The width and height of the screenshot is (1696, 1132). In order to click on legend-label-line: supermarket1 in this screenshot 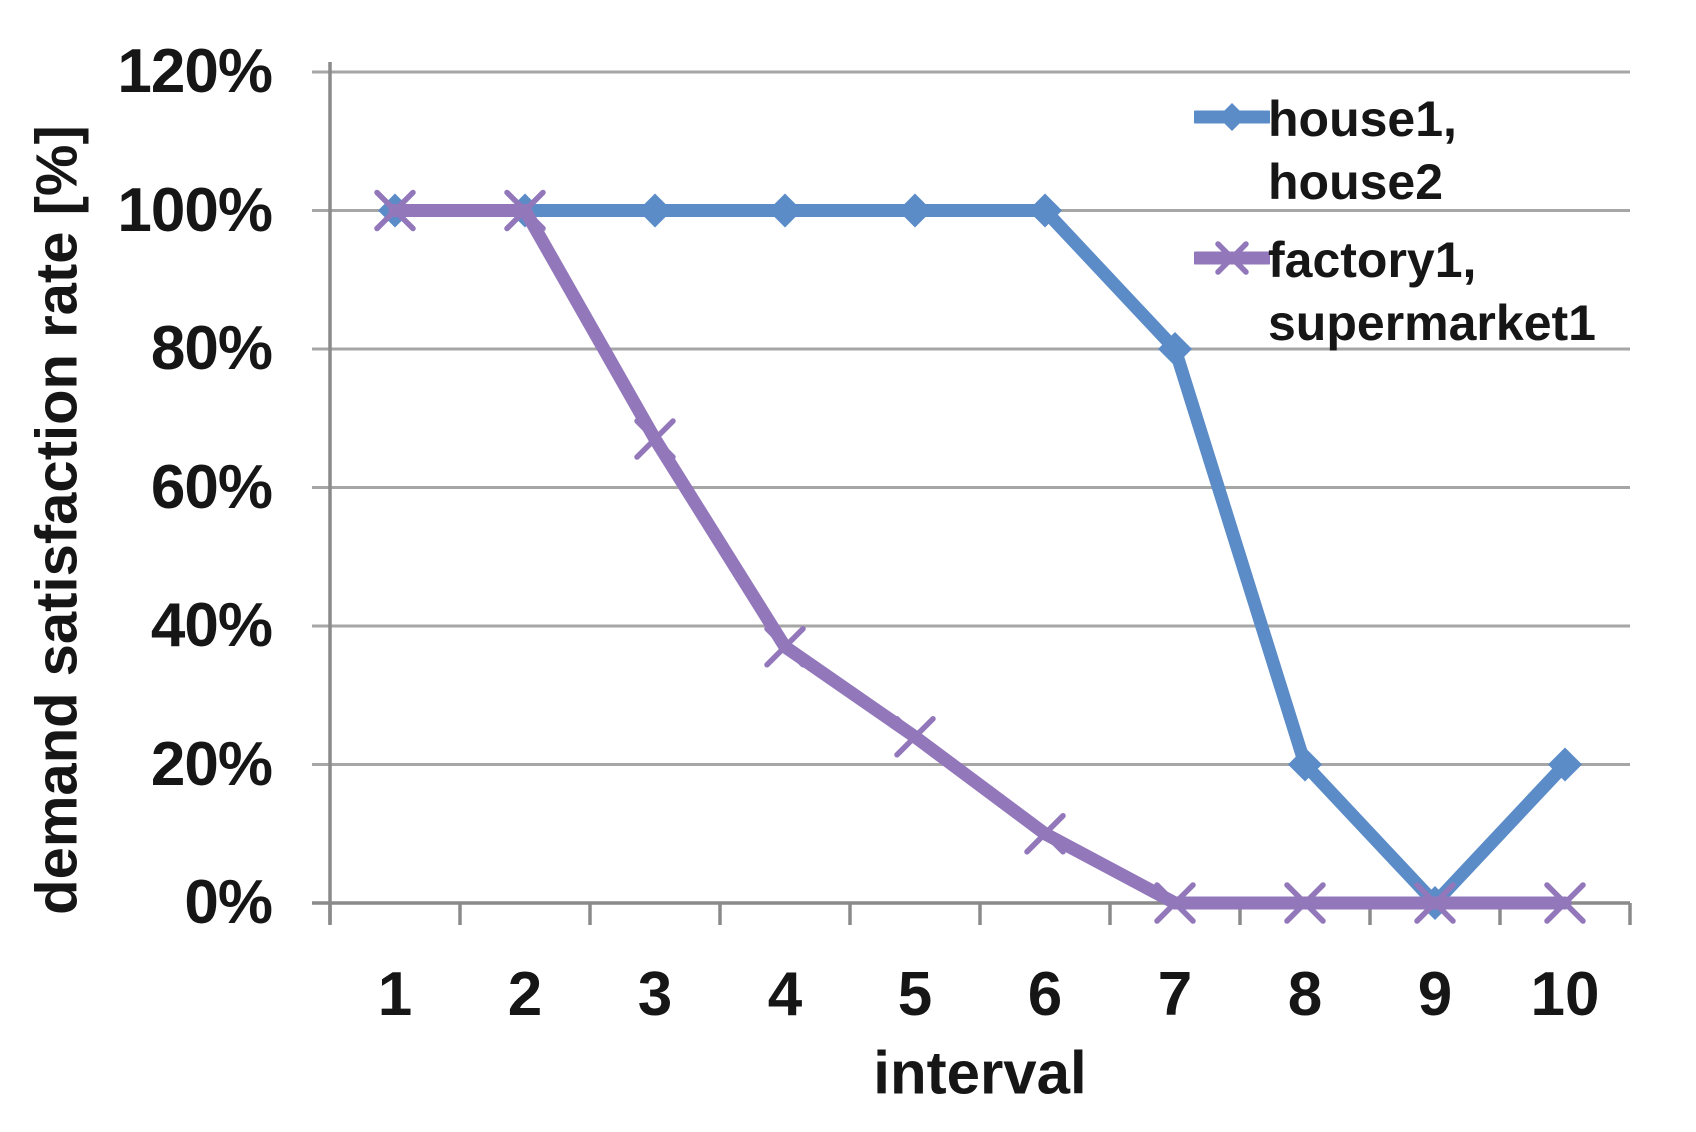, I will do `click(1432, 323)`.